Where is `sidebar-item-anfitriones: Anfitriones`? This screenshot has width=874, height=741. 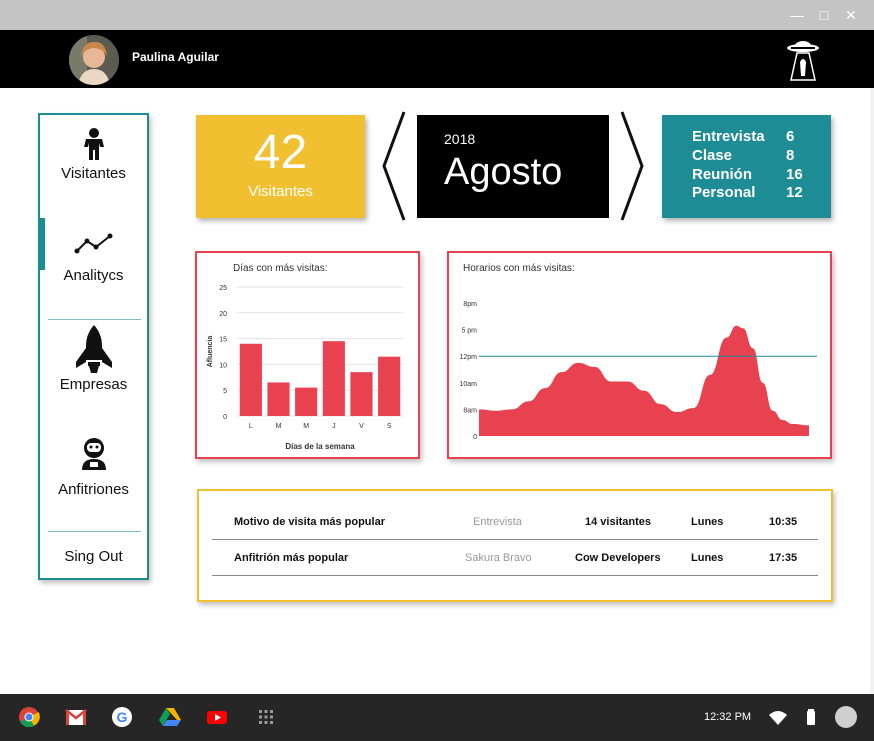 sidebar-item-anfitriones: Anfitriones is located at coordinates (93, 467).